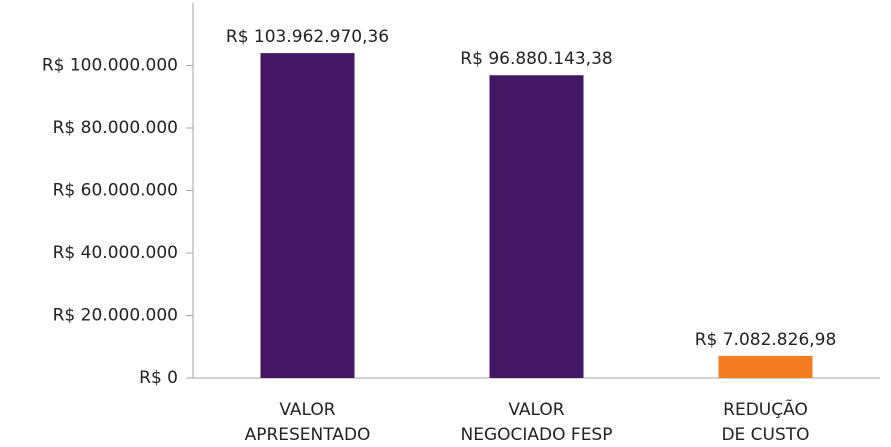  Describe the element at coordinates (765, 409) in the screenshot. I see `x-tick-label: REDUÇÃO` at that location.